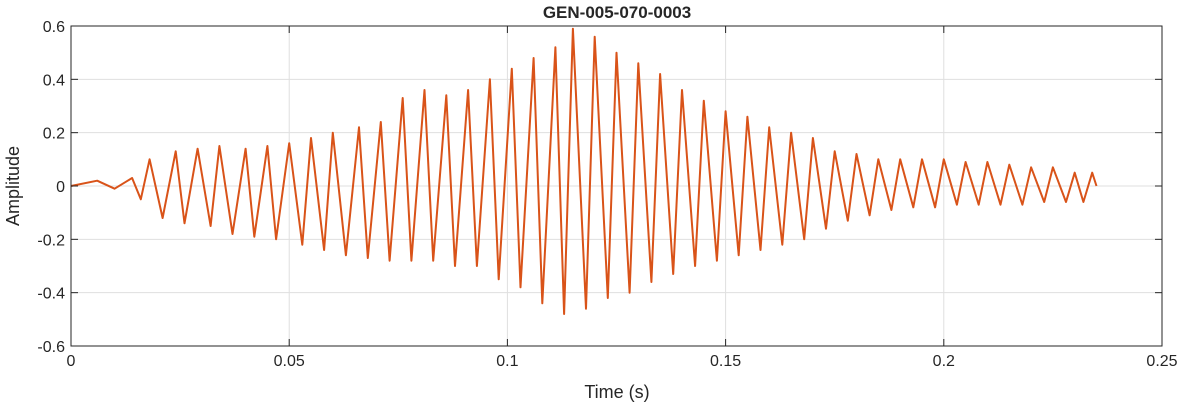 This screenshot has height=404, width=1182. I want to click on y-tick-label: -0.6, so click(51, 347).